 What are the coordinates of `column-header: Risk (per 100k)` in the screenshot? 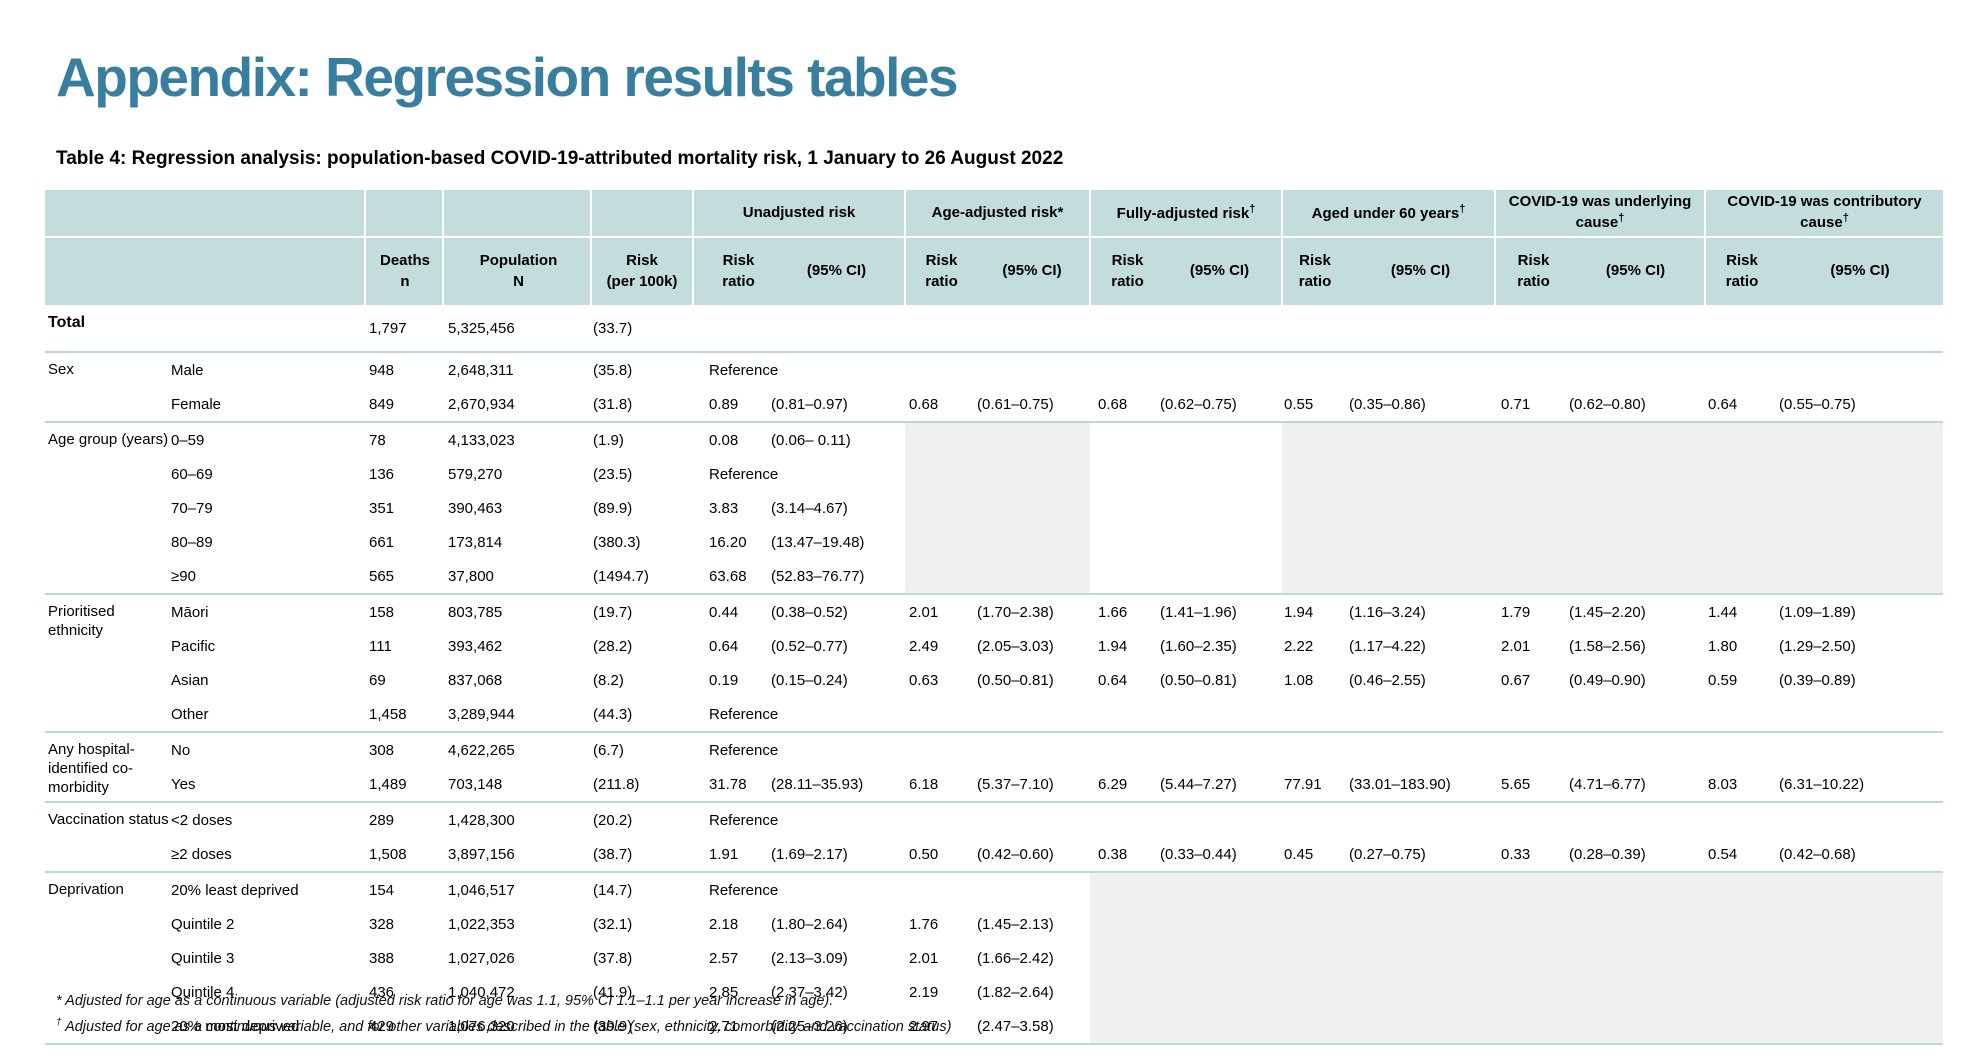 It's located at (642, 271).